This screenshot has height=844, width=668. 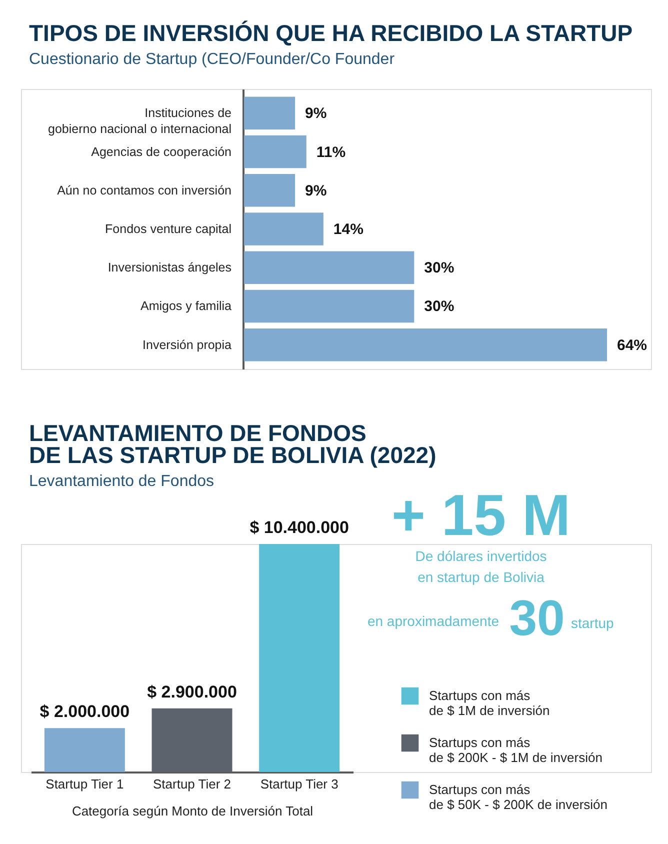 What do you see at coordinates (85, 784) in the screenshot?
I see `x-tick-label: Startup Tier 1` at bounding box center [85, 784].